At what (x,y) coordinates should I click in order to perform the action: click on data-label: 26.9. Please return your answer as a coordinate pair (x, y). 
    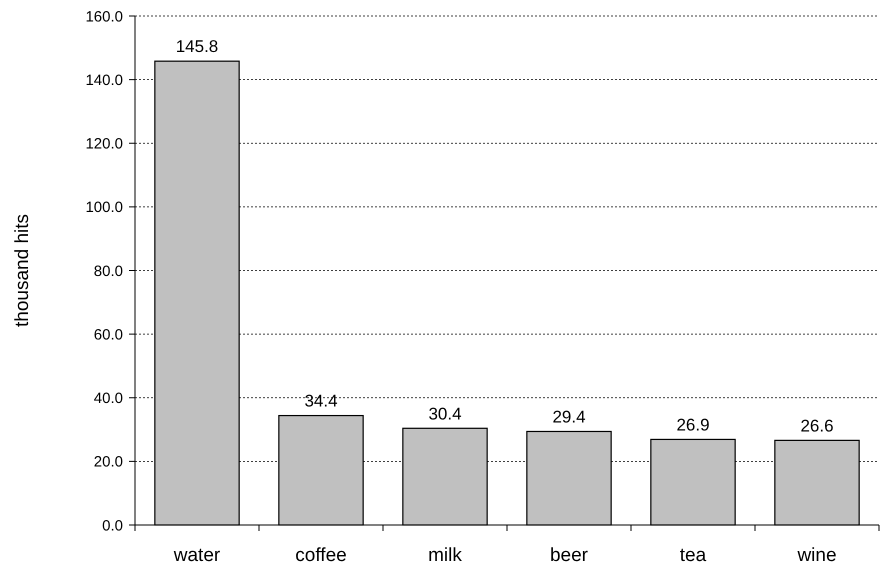
    Looking at the image, I should click on (693, 424).